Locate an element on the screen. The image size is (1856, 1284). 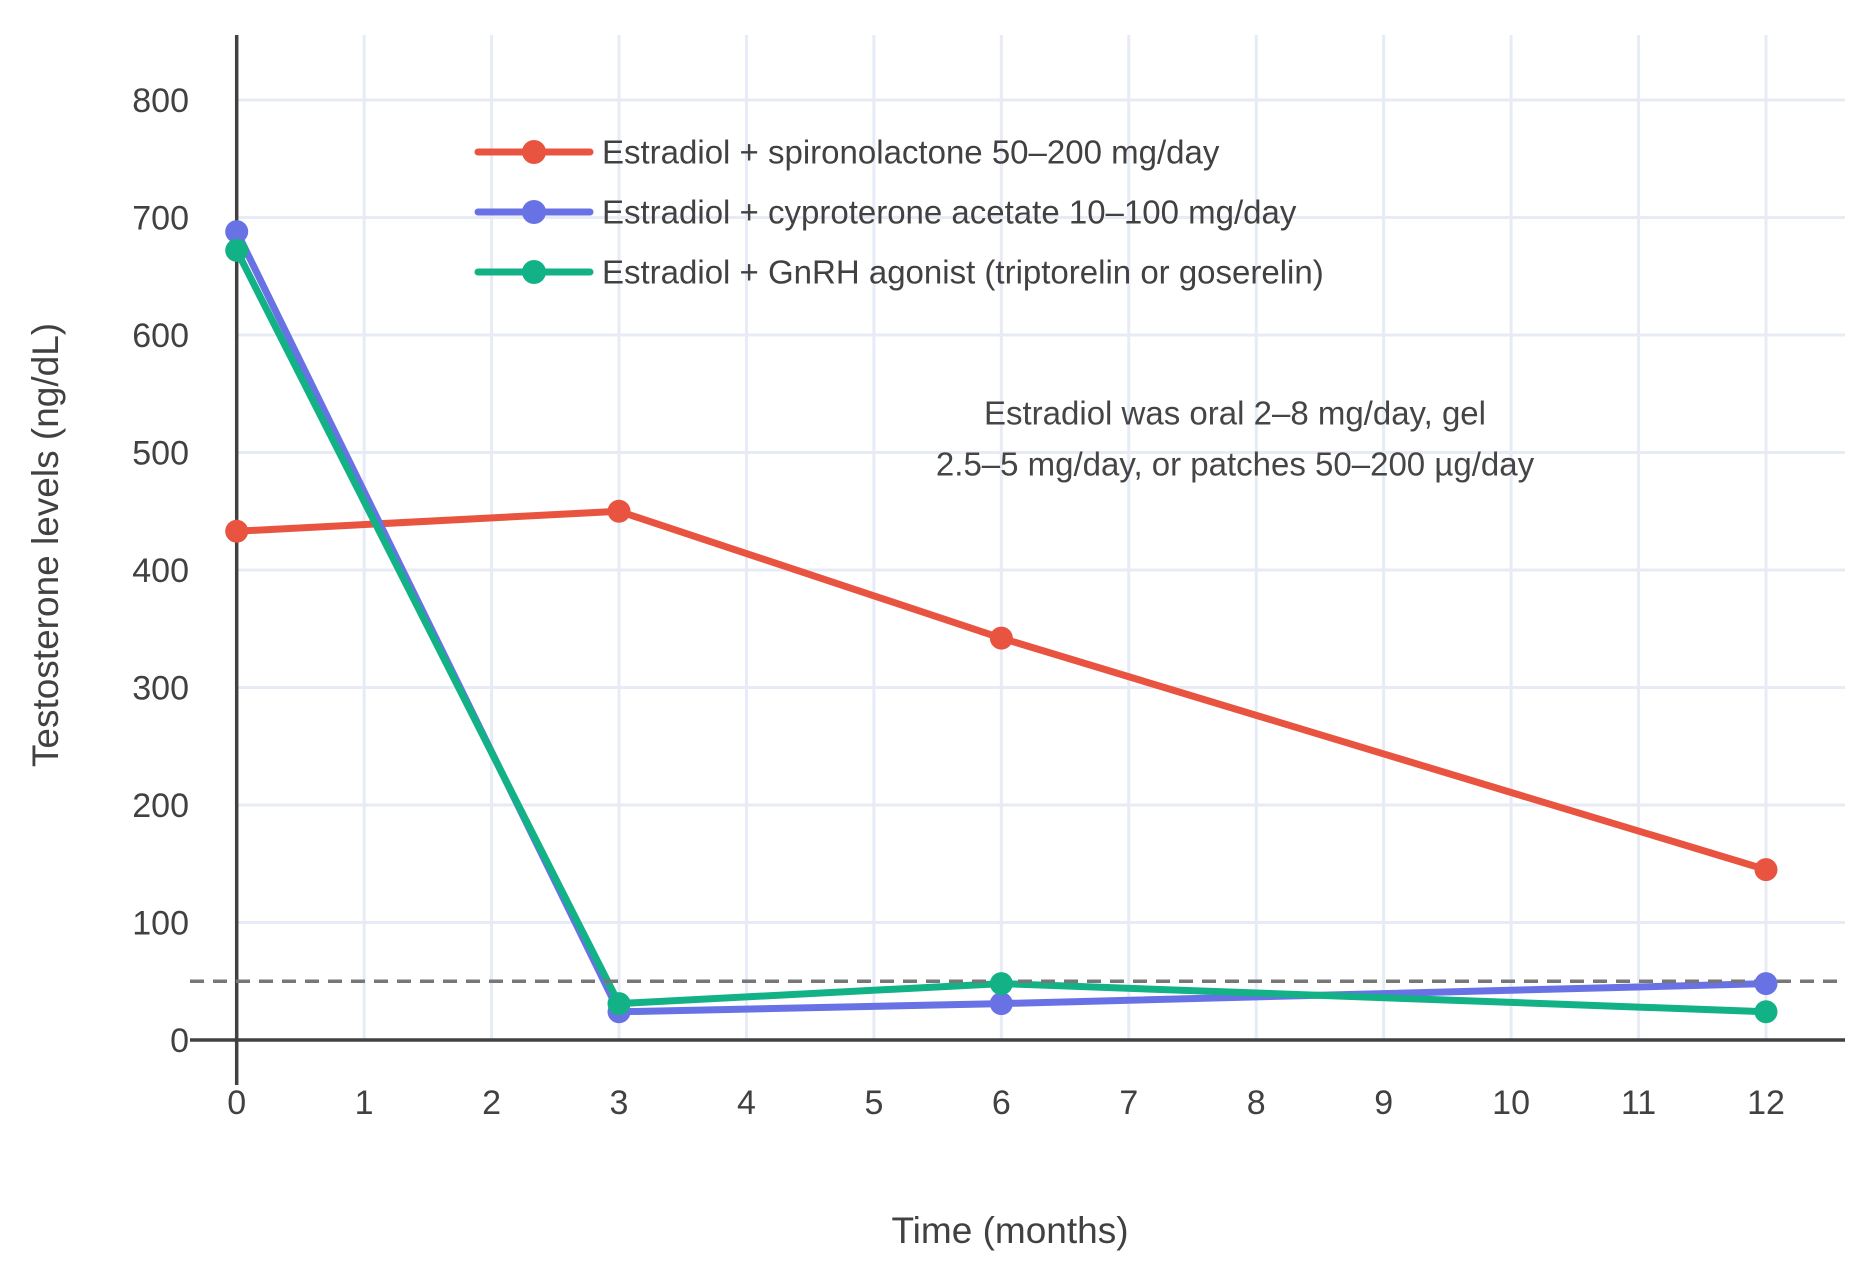
y-tick-label: 200 is located at coordinates (160, 806).